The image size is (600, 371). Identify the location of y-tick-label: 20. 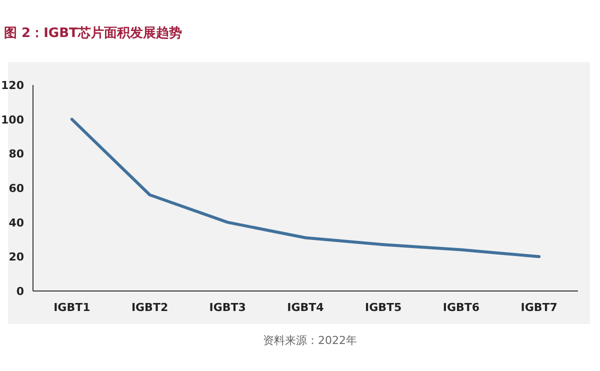
(16, 257).